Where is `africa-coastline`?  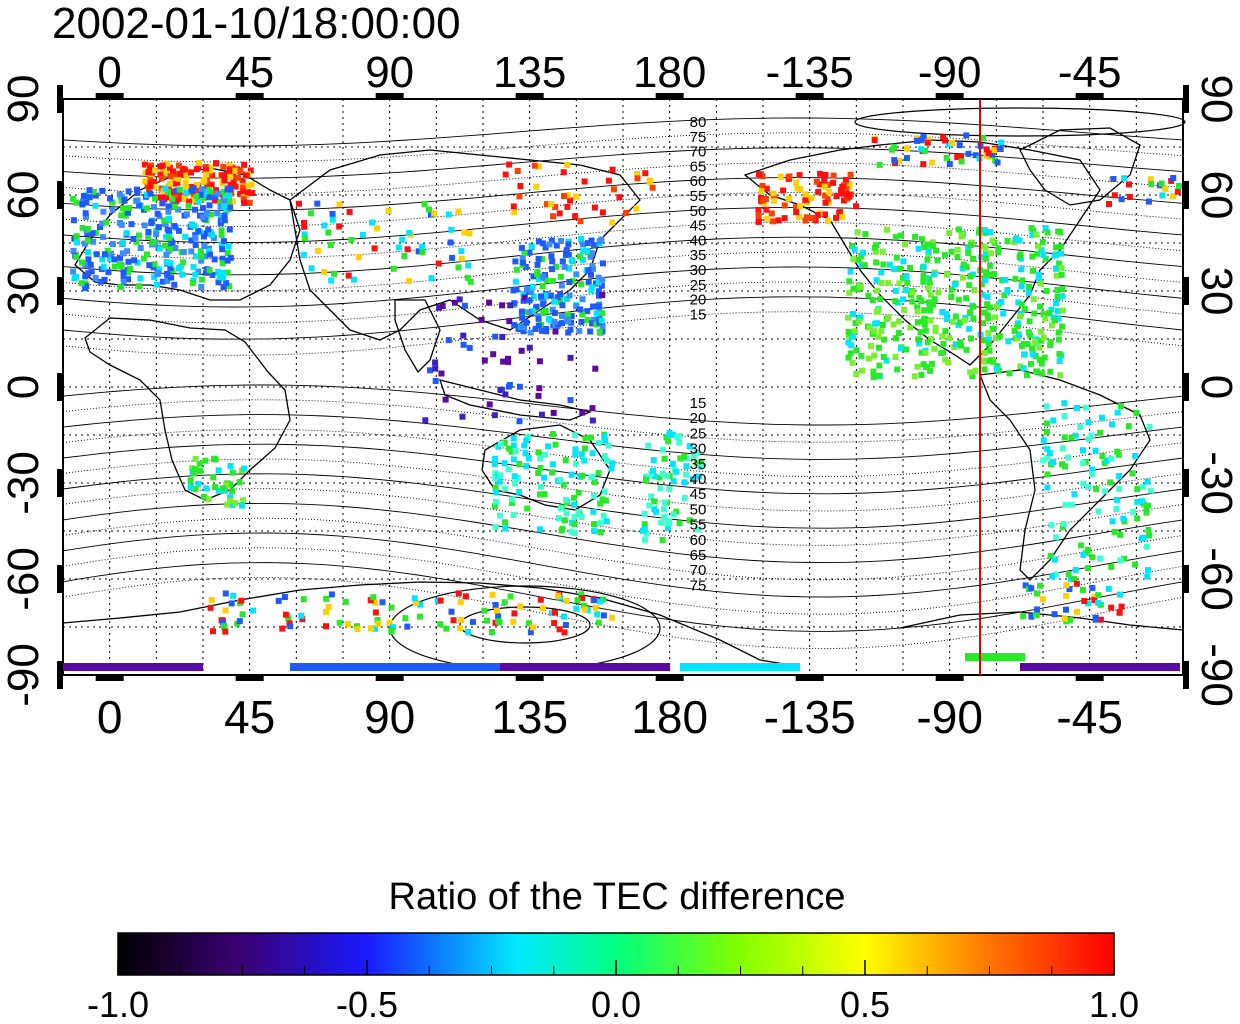 africa-coastline is located at coordinates (187, 409).